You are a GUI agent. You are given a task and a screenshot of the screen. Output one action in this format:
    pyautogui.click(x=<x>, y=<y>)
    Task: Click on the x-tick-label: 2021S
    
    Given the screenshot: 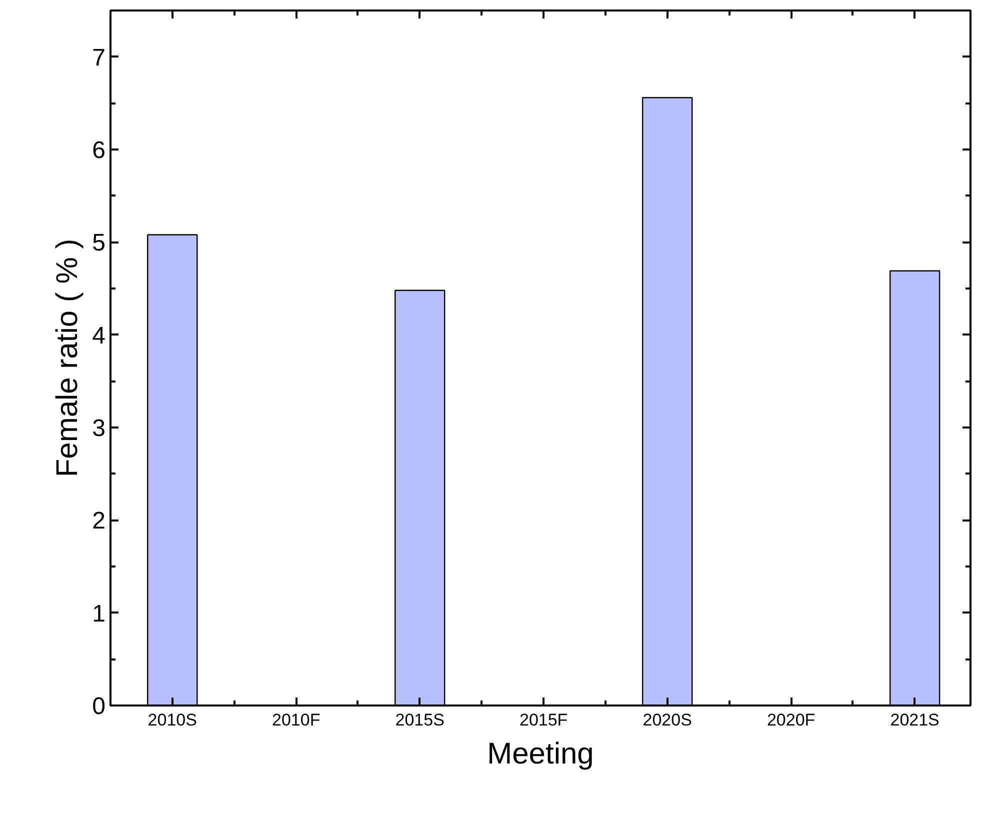 What is the action you would take?
    pyautogui.click(x=915, y=720)
    